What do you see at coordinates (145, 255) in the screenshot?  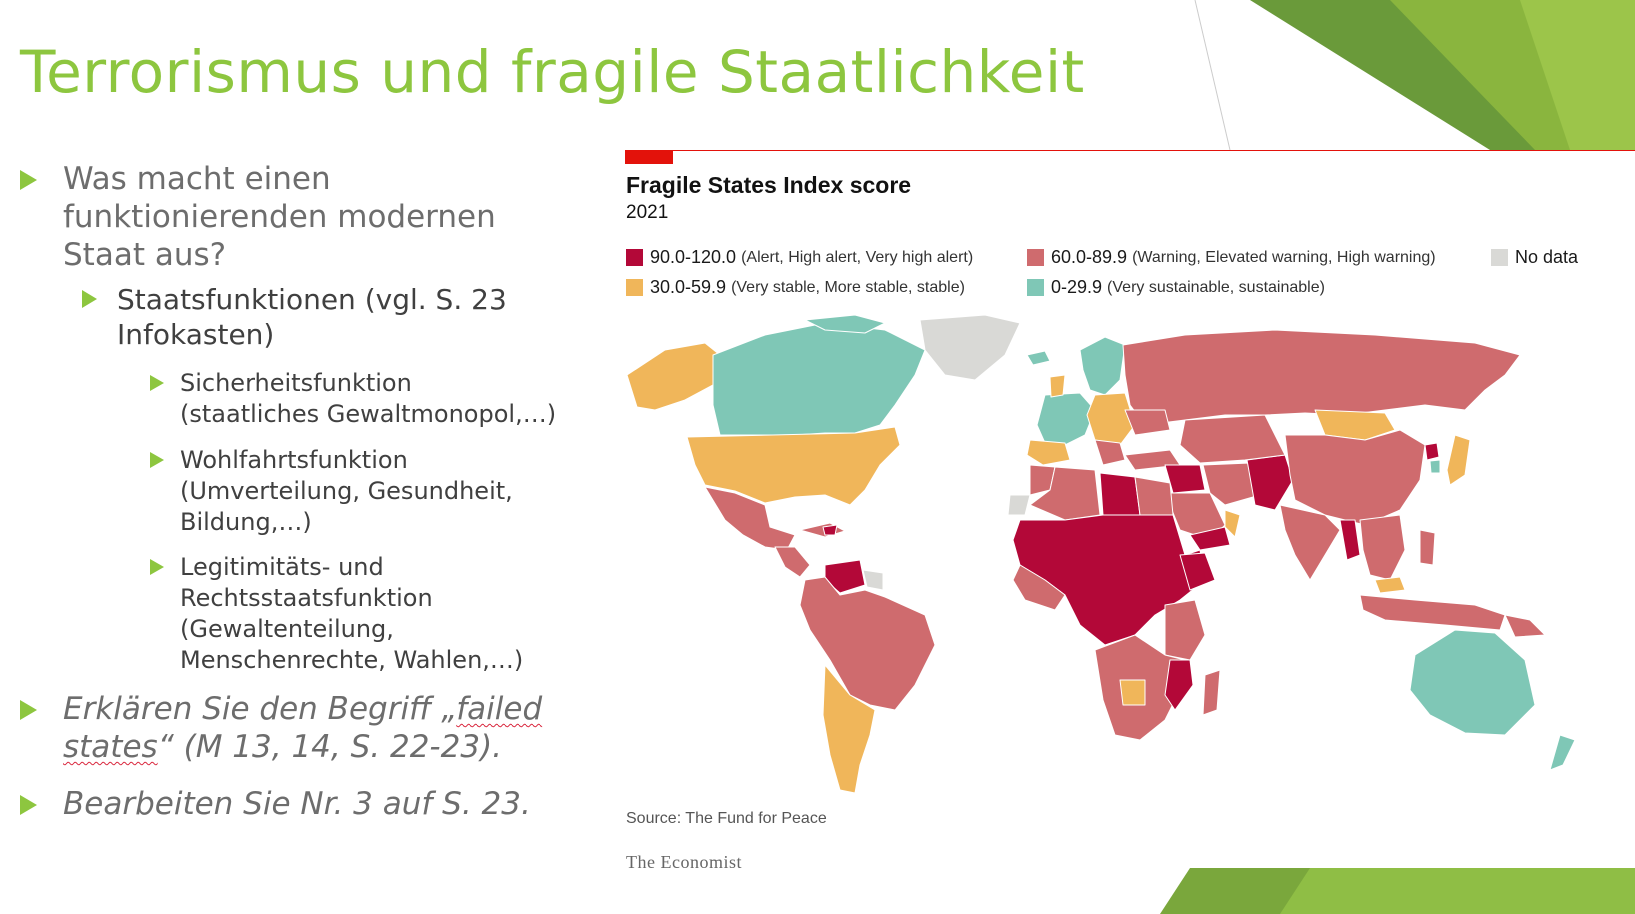 I see `bullet-line: Staat aus?` at bounding box center [145, 255].